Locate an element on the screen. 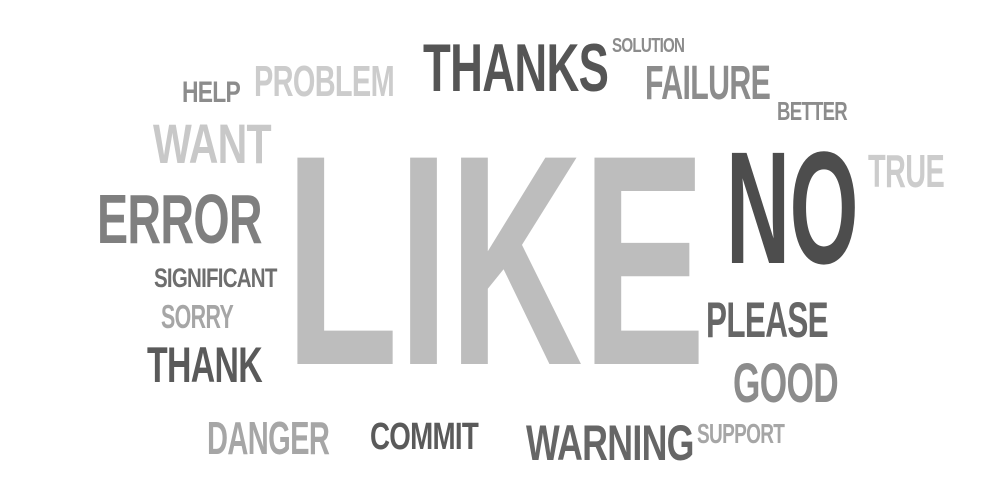  word-no: NO is located at coordinates (792, 207).